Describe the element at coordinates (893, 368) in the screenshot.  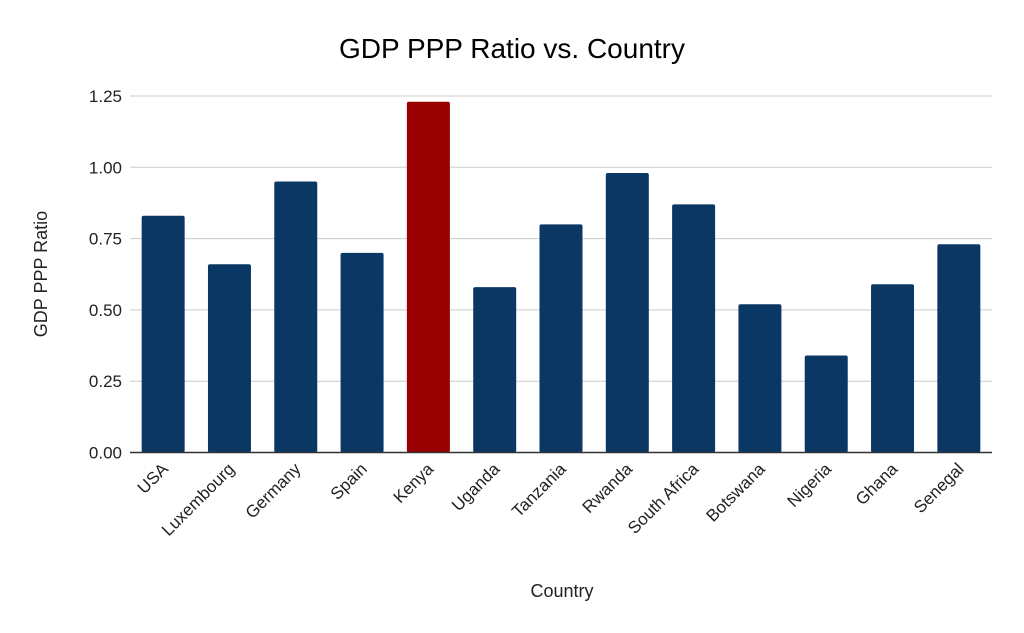
I see `bar-ghana` at that location.